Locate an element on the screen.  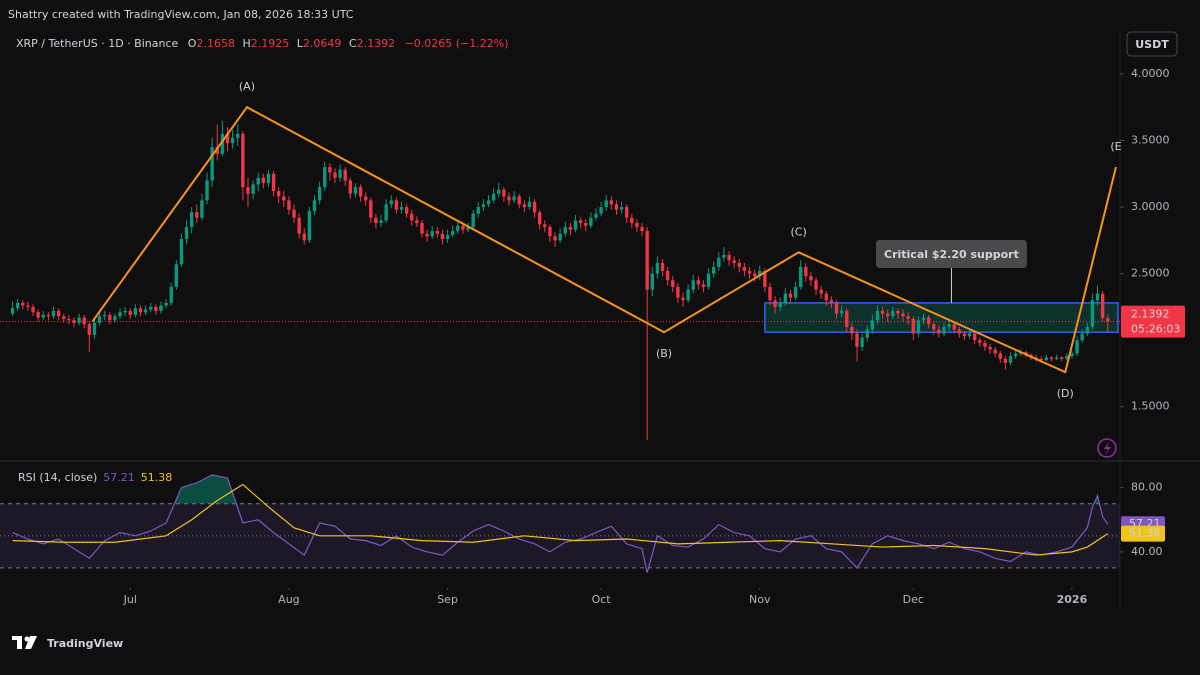
alert-icon is located at coordinates (1107, 448).